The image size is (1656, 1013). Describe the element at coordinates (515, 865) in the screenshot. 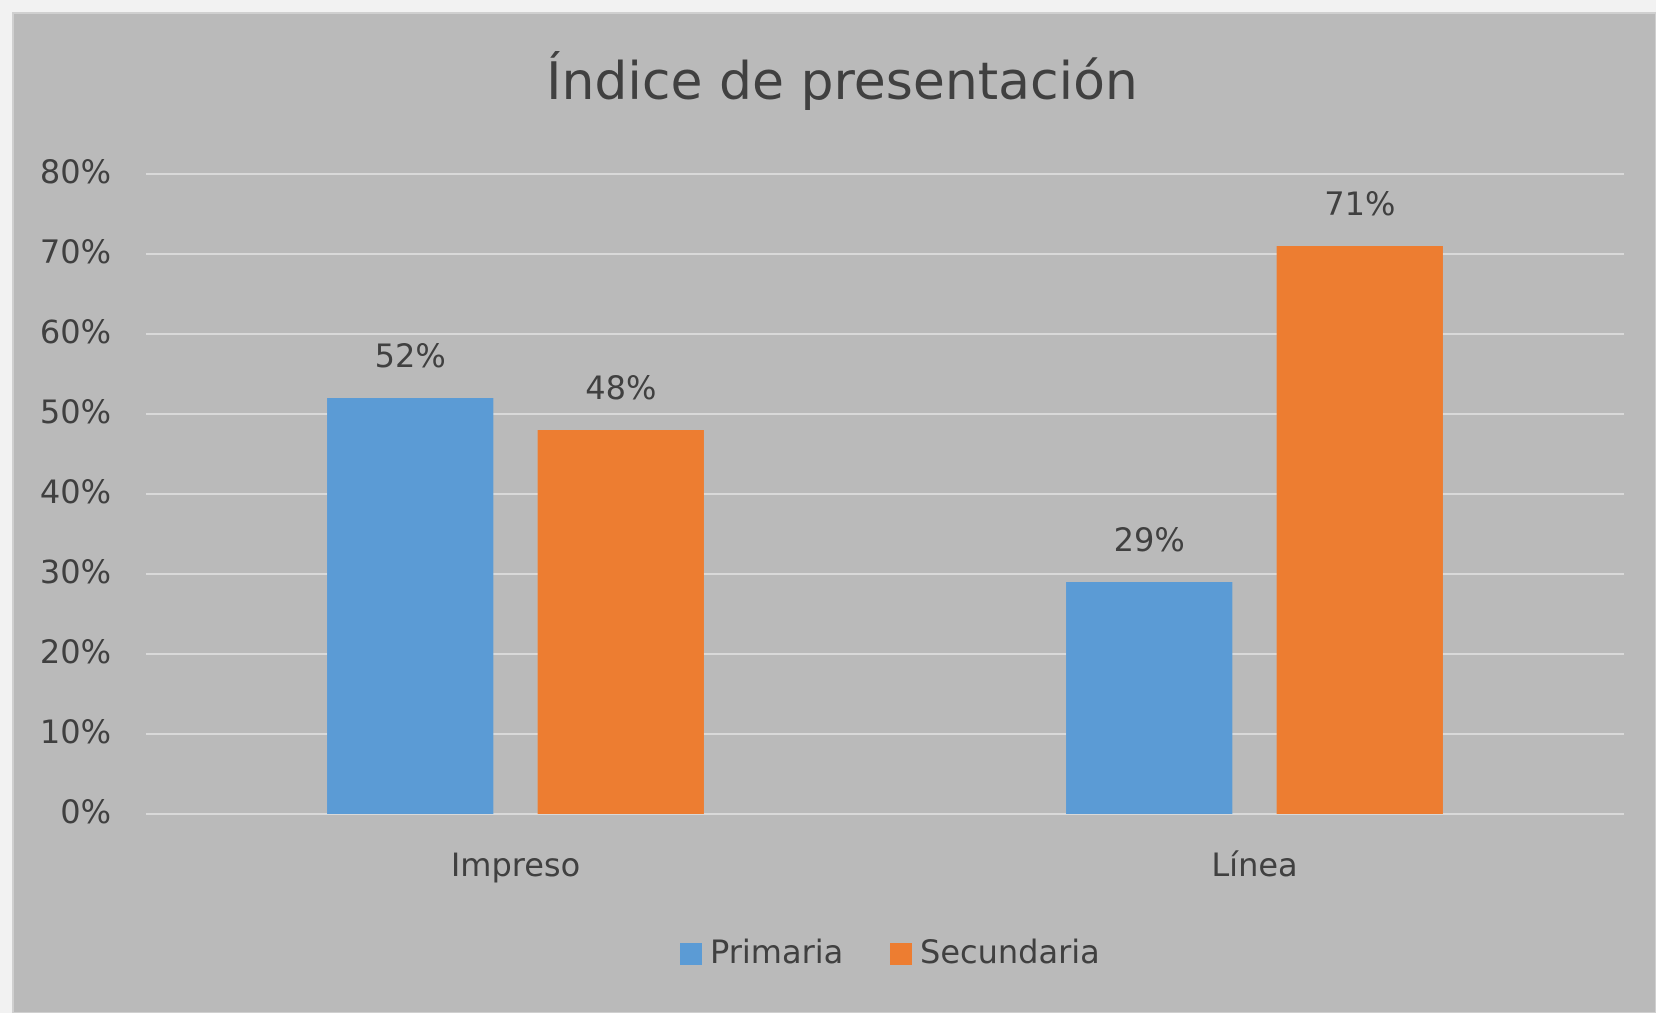

I see `x-tick-label: Impreso` at that location.